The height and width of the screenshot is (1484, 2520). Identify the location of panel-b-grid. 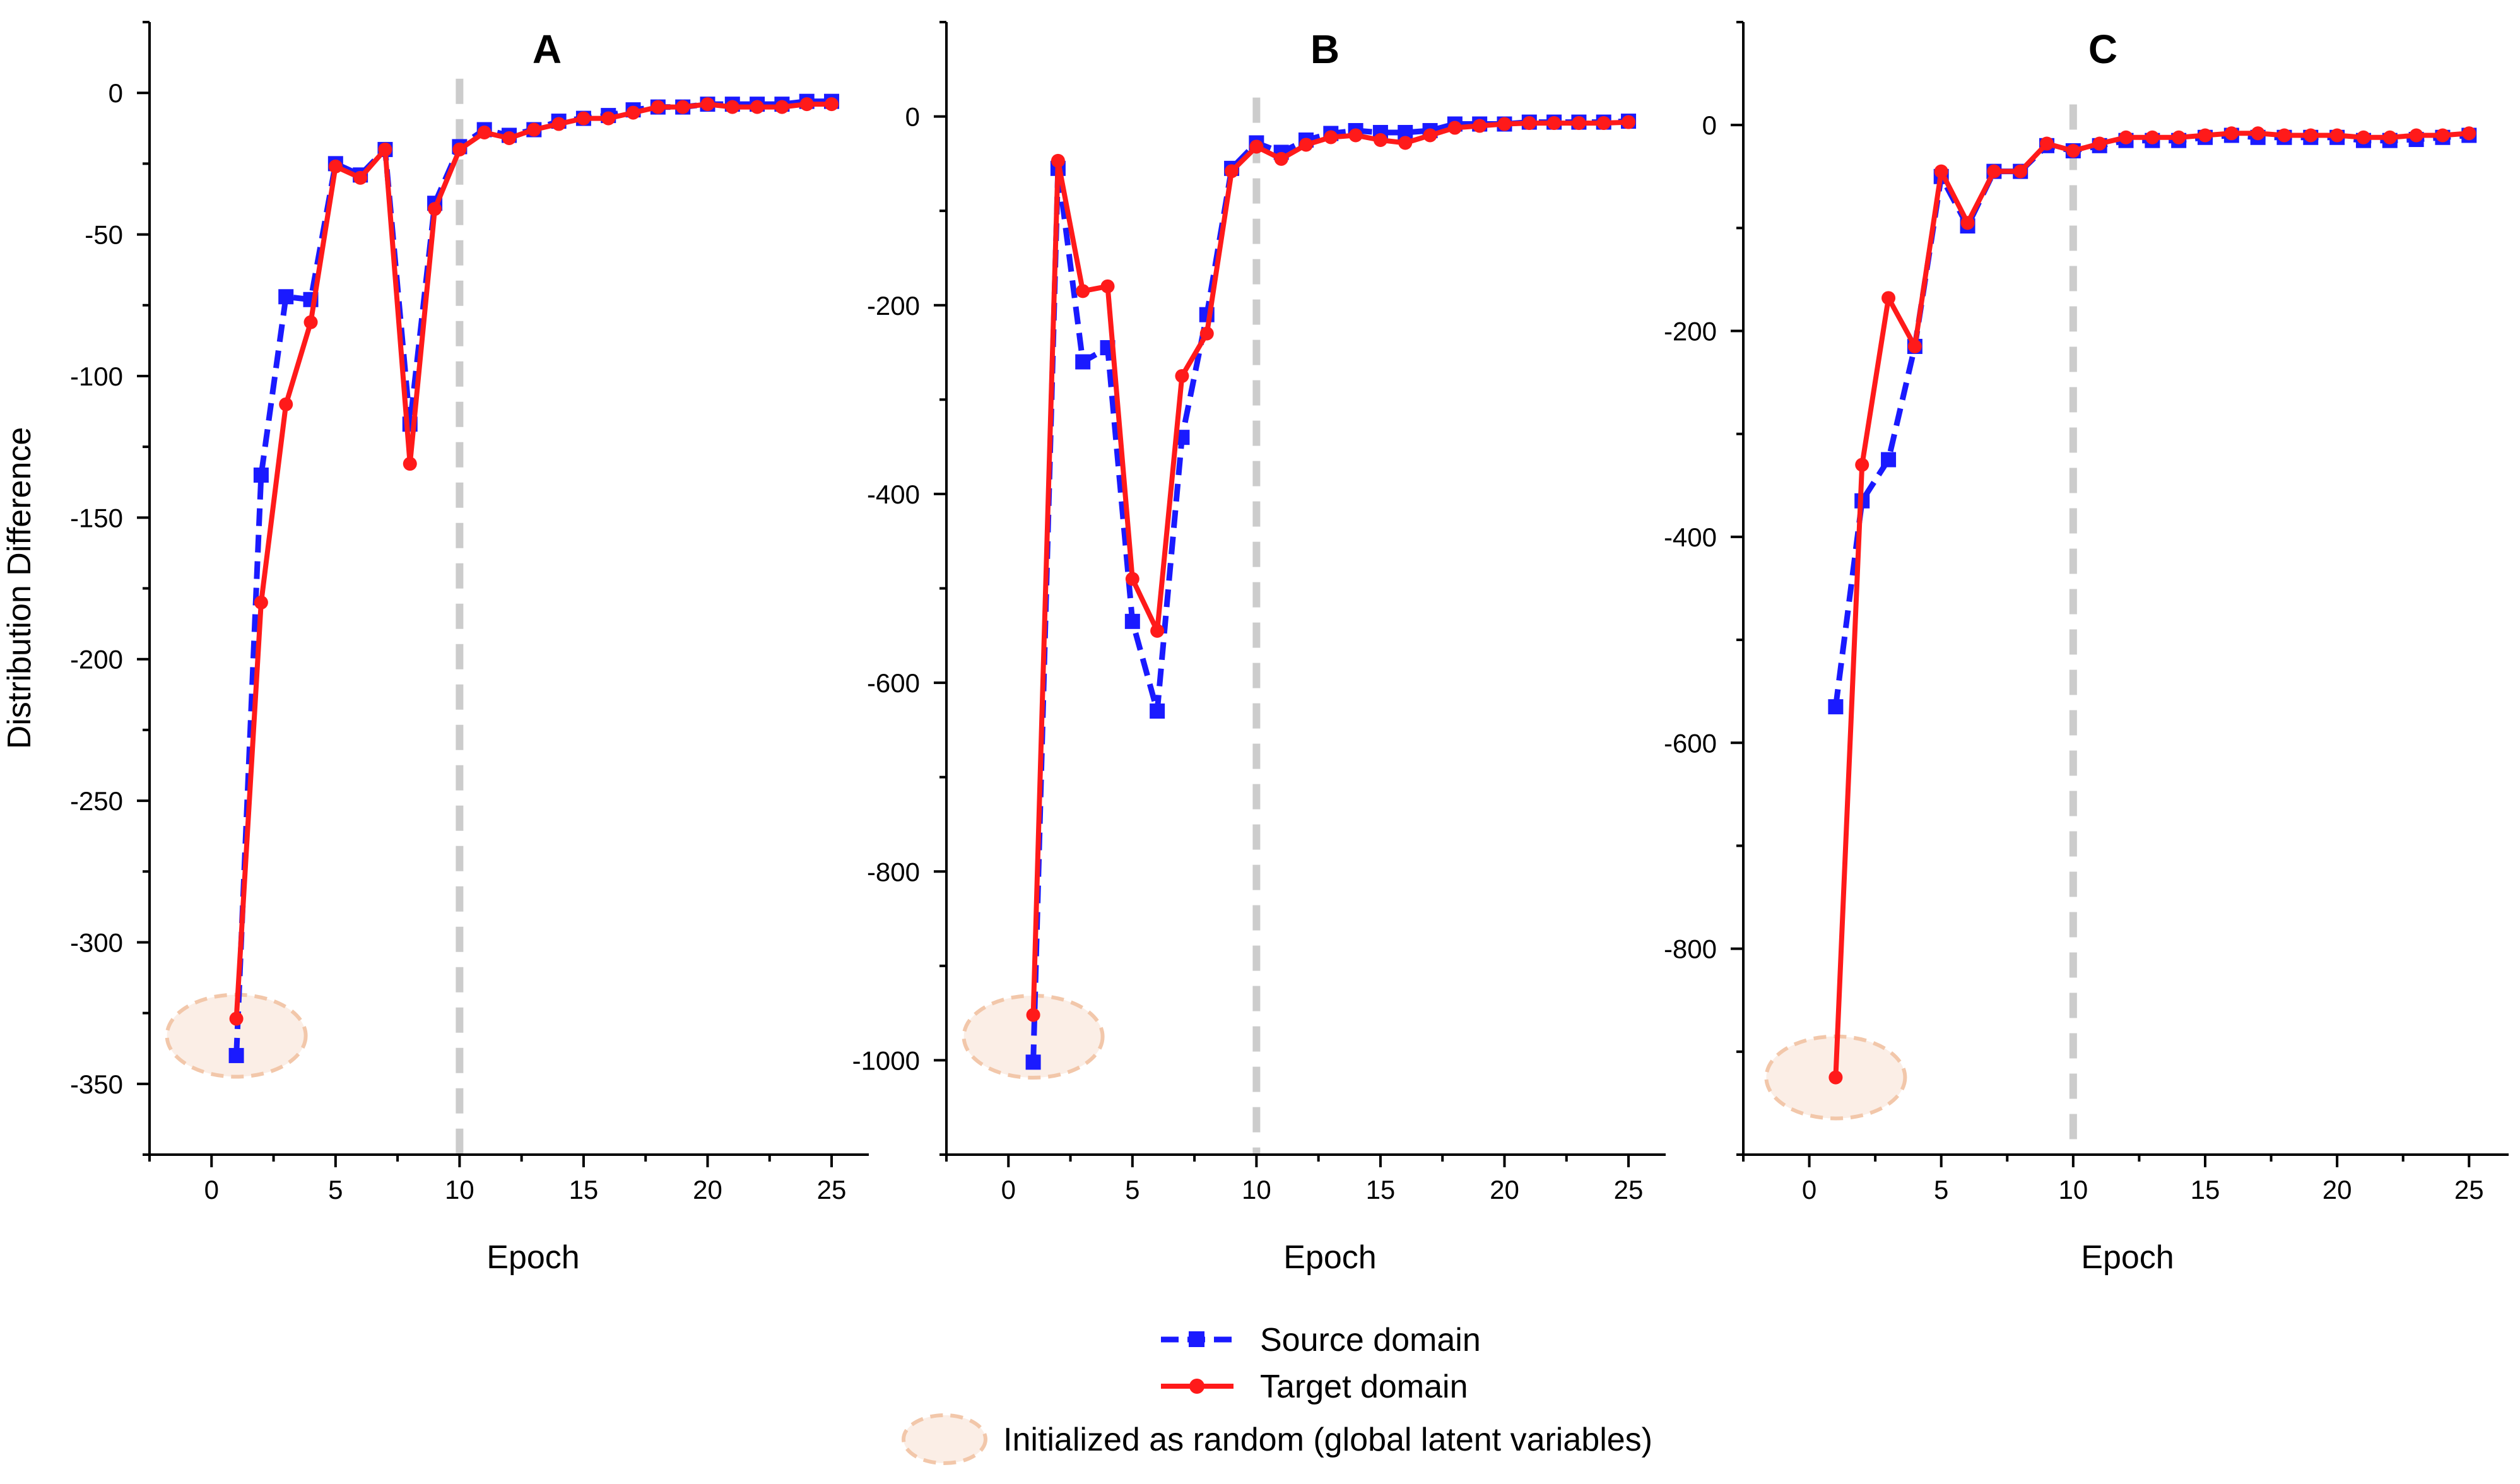
(1111, 626).